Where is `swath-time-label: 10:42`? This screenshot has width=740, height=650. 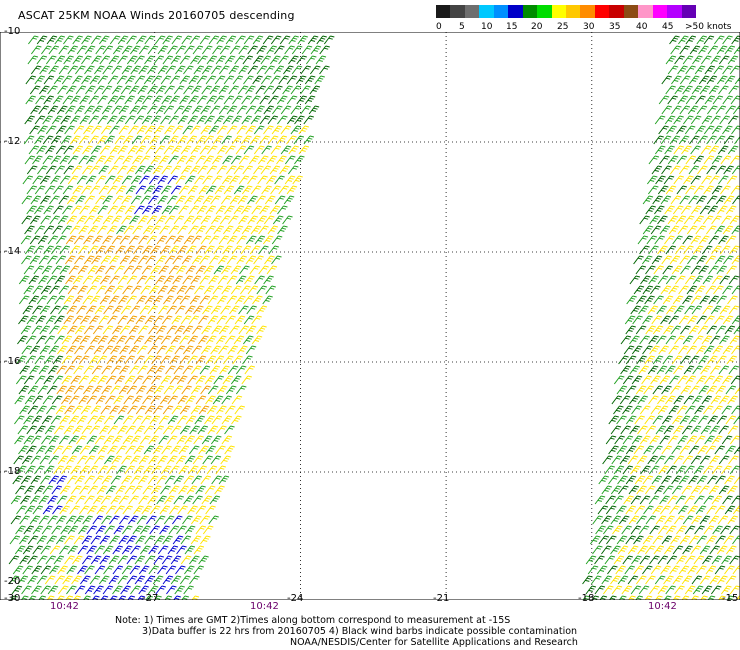 swath-time-label: 10:42 is located at coordinates (64, 606).